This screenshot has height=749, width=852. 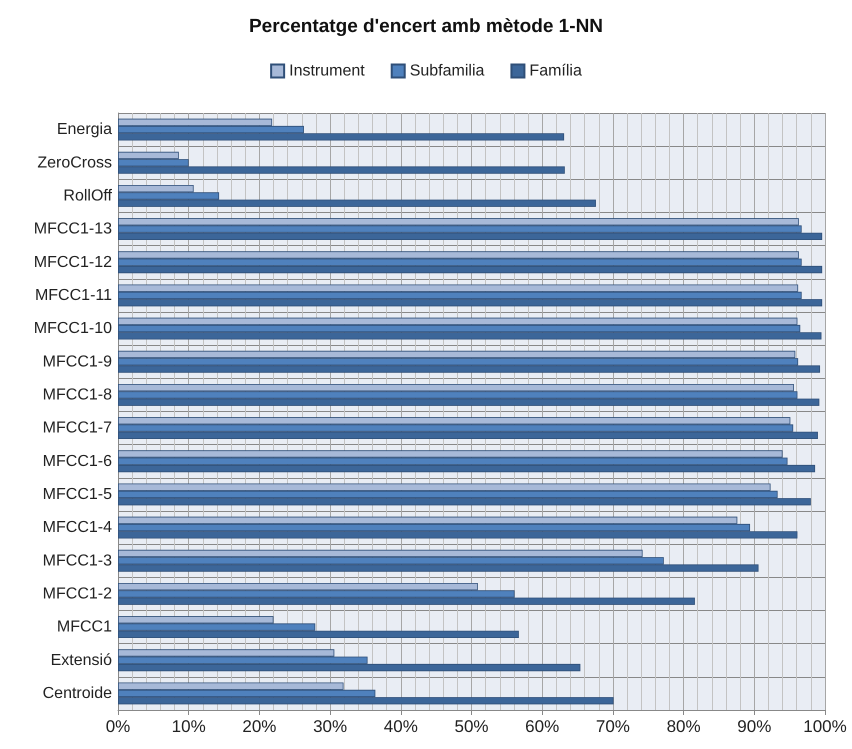 What do you see at coordinates (81, 660) in the screenshot?
I see `y-tick-label: Extensió` at bounding box center [81, 660].